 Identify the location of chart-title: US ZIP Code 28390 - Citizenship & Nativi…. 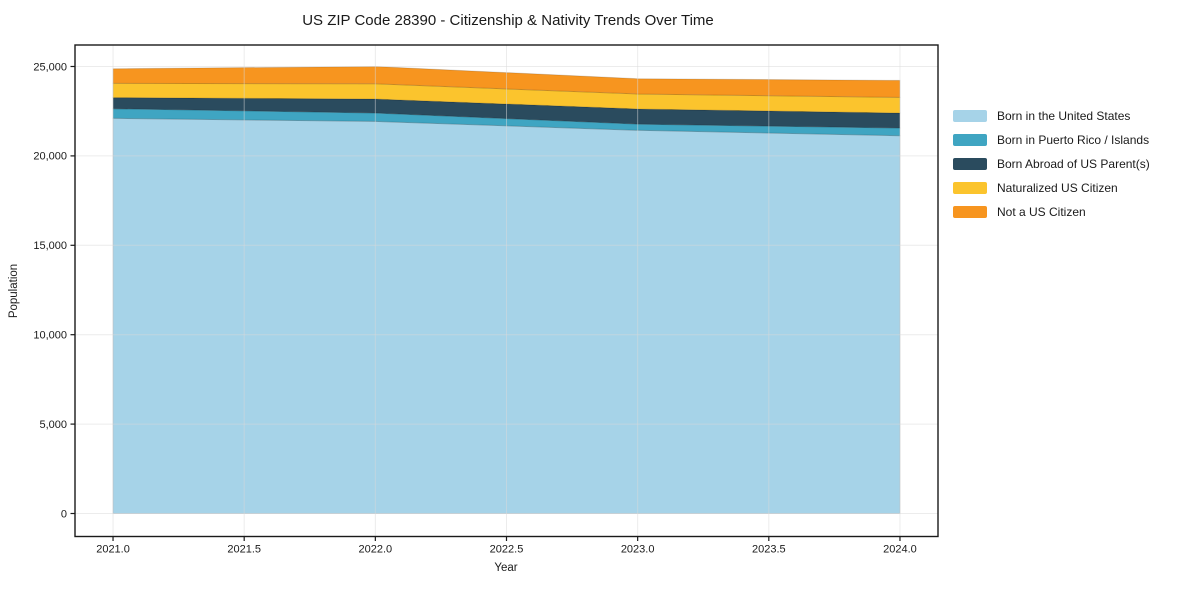
(508, 20).